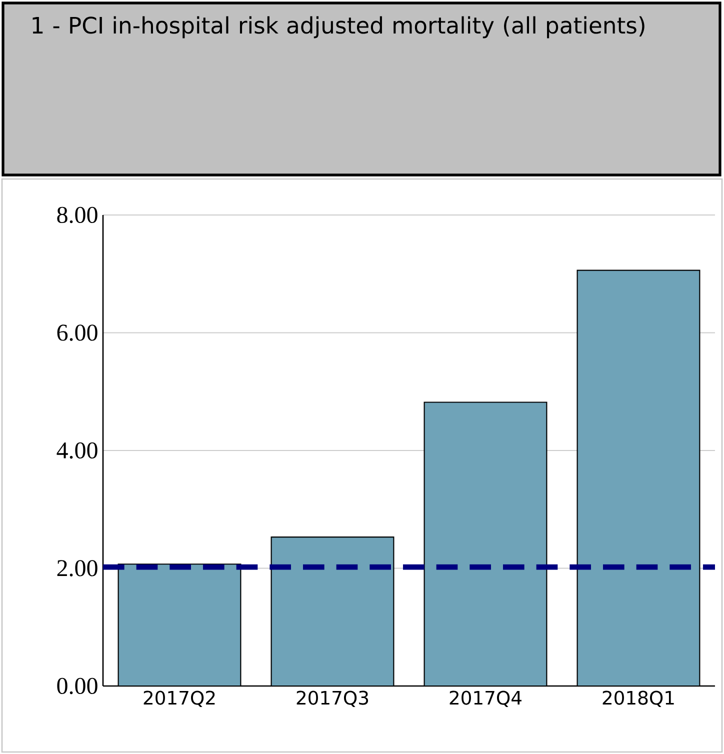 This screenshot has height=754, width=724. Describe the element at coordinates (179, 698) in the screenshot. I see `x-tick-label: 2017Q2` at that location.